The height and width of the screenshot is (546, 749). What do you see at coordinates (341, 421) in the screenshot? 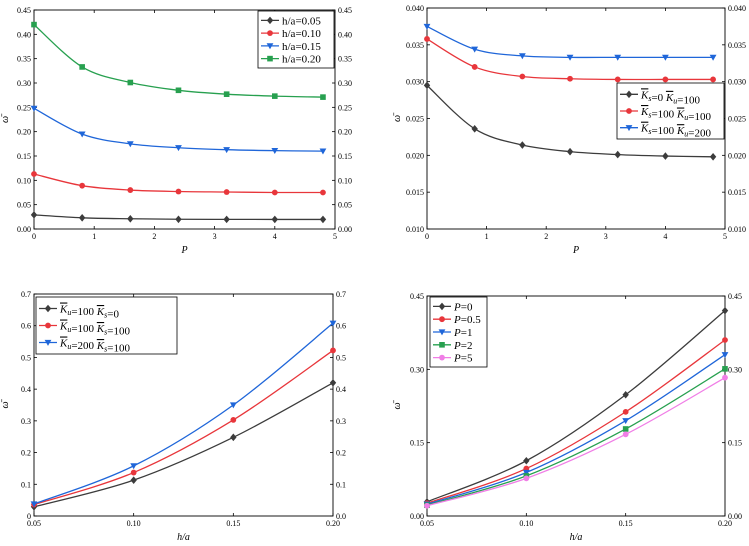
I see `y-tick-label-right: 0.3` at bounding box center [341, 421].